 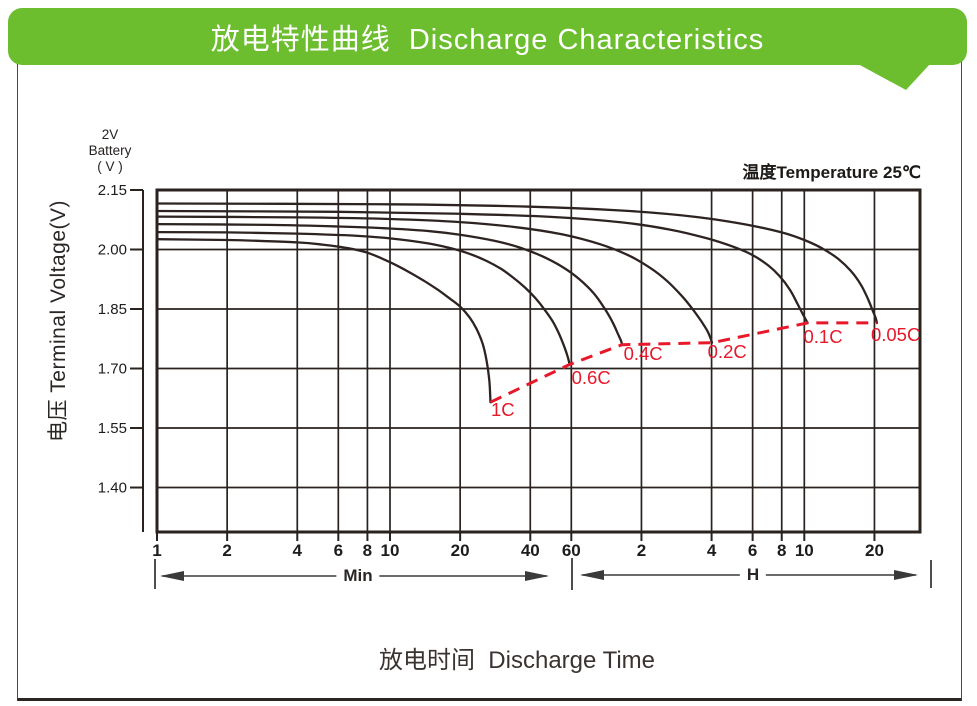 What do you see at coordinates (112, 190) in the screenshot?
I see `y-tick-label: 2.15` at bounding box center [112, 190].